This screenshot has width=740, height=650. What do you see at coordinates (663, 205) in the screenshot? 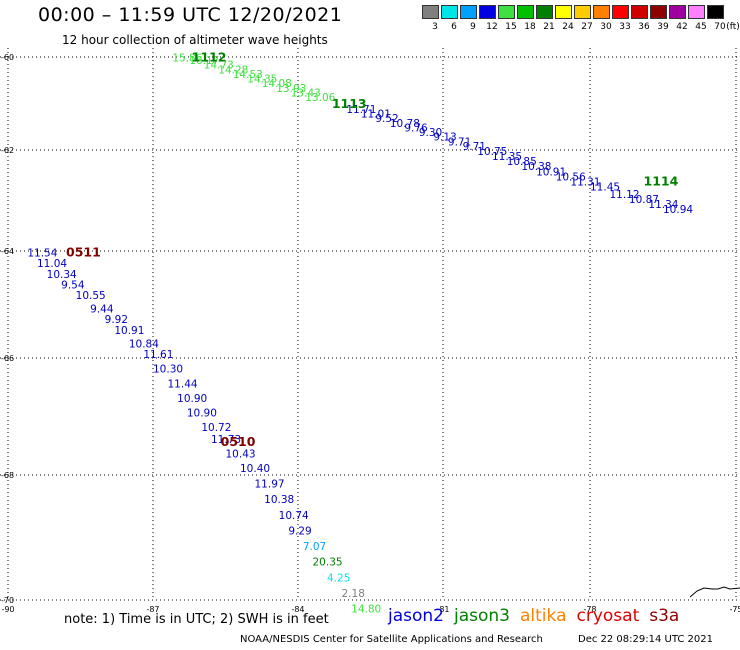
I see `wave-height-label: 11.34` at bounding box center [663, 205].